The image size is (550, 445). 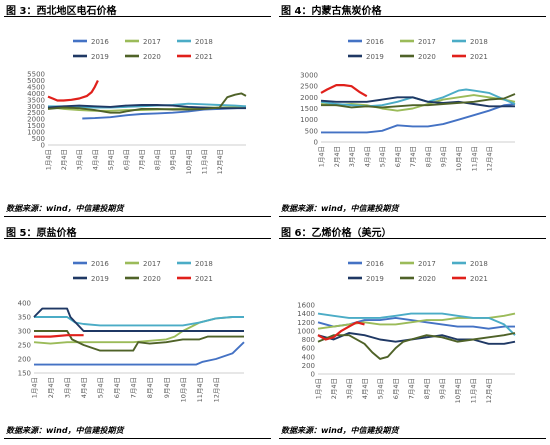 What do you see at coordinates (416, 324) in the screenshot?
I see `series-line-2018` at bounding box center [416, 324].